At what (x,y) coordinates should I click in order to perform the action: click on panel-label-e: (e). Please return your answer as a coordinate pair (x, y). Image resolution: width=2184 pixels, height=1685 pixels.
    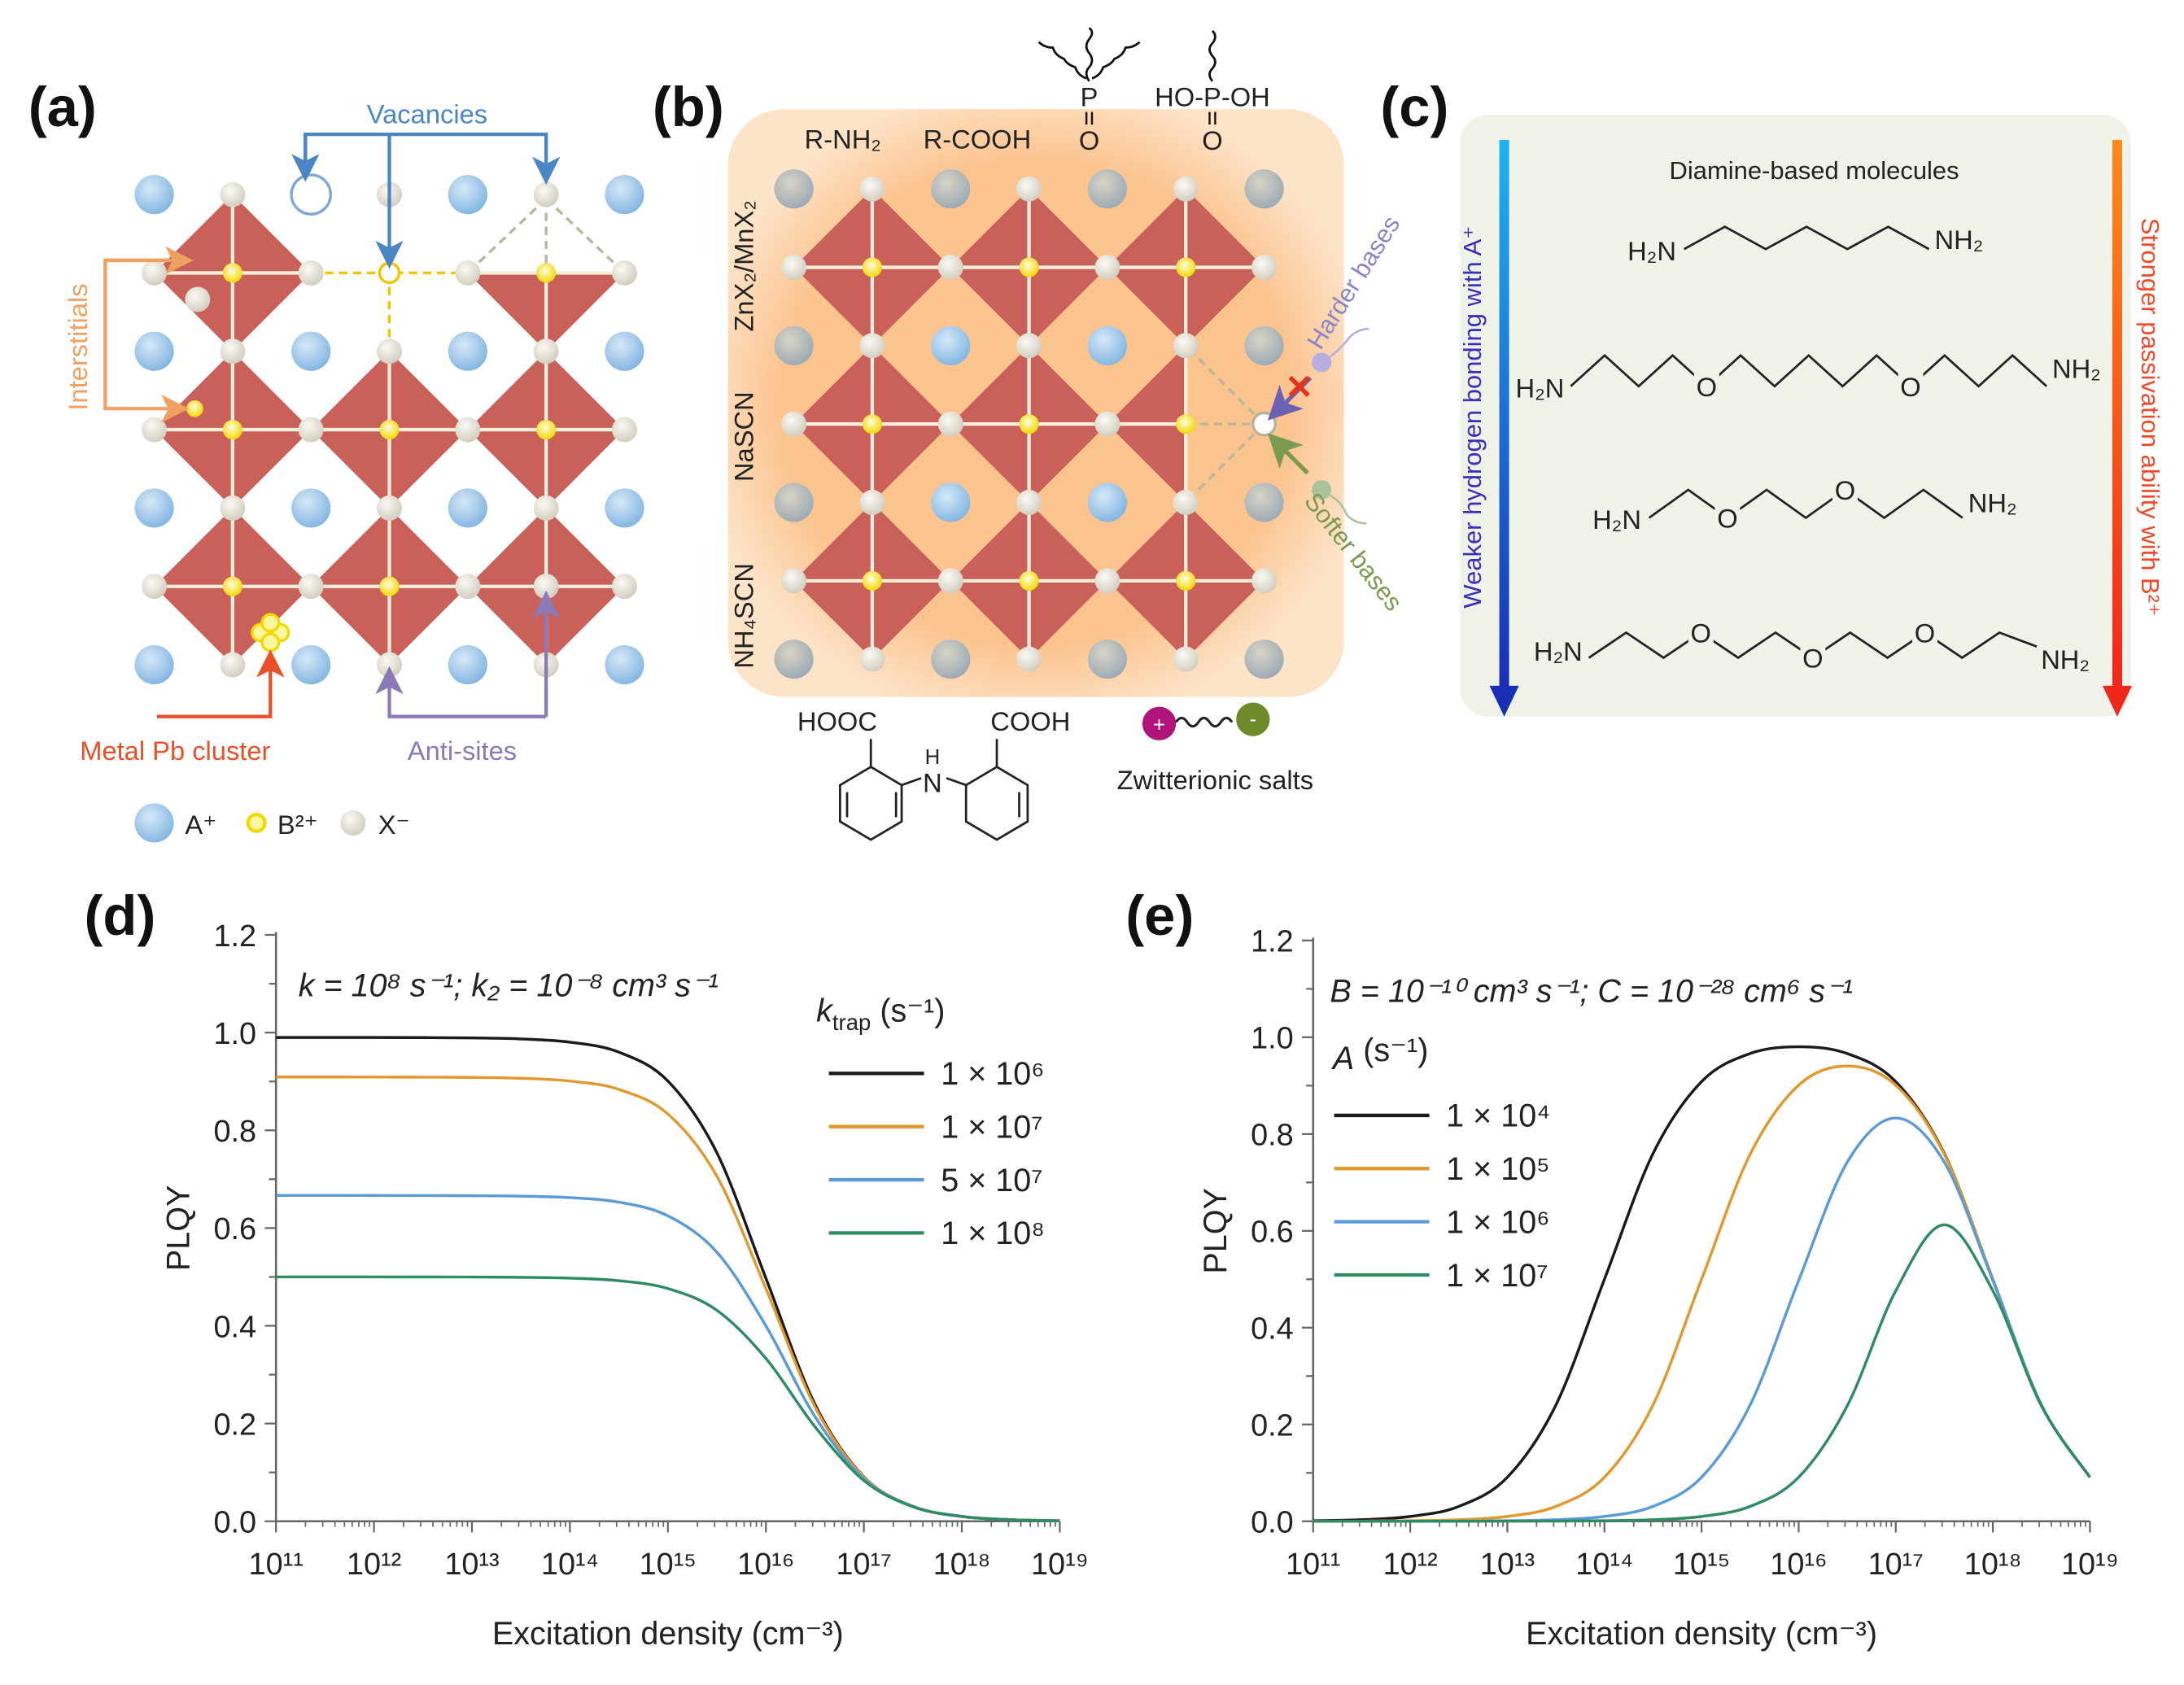
    Looking at the image, I should click on (1159, 915).